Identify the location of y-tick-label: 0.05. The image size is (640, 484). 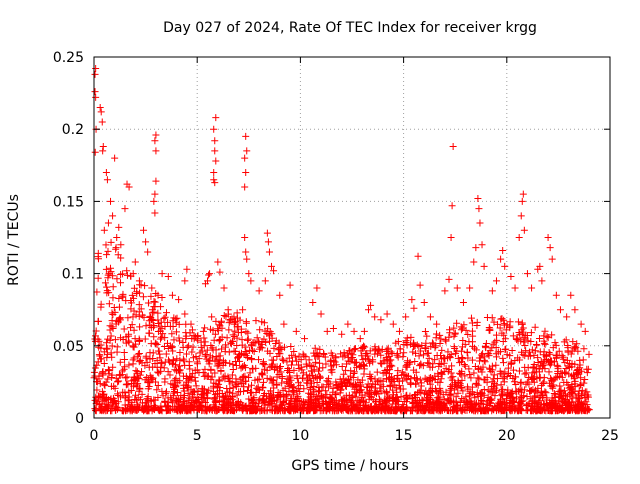
(68, 347).